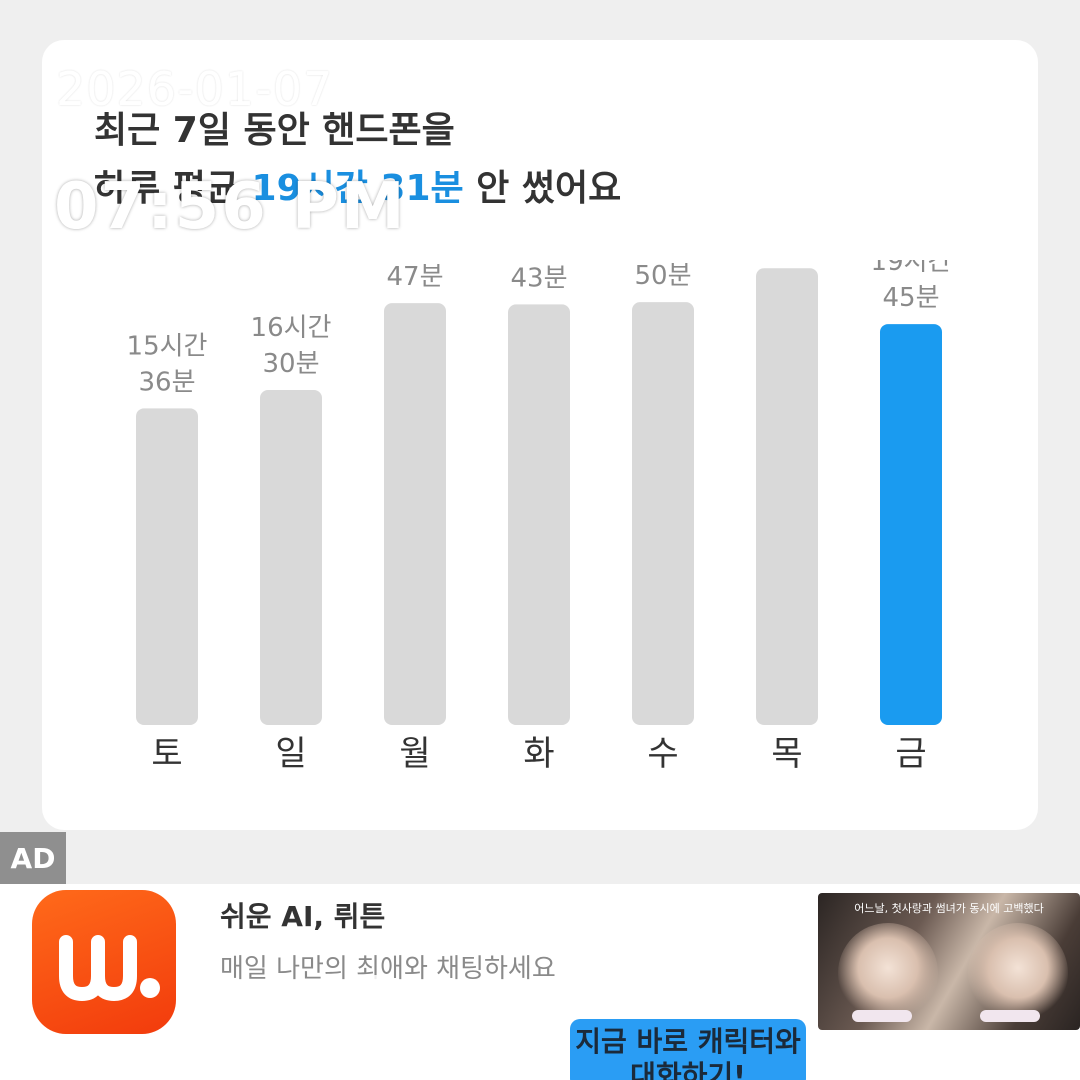 This screenshot has height=1080, width=1080. I want to click on wrtn-app-icon, so click(104, 962).